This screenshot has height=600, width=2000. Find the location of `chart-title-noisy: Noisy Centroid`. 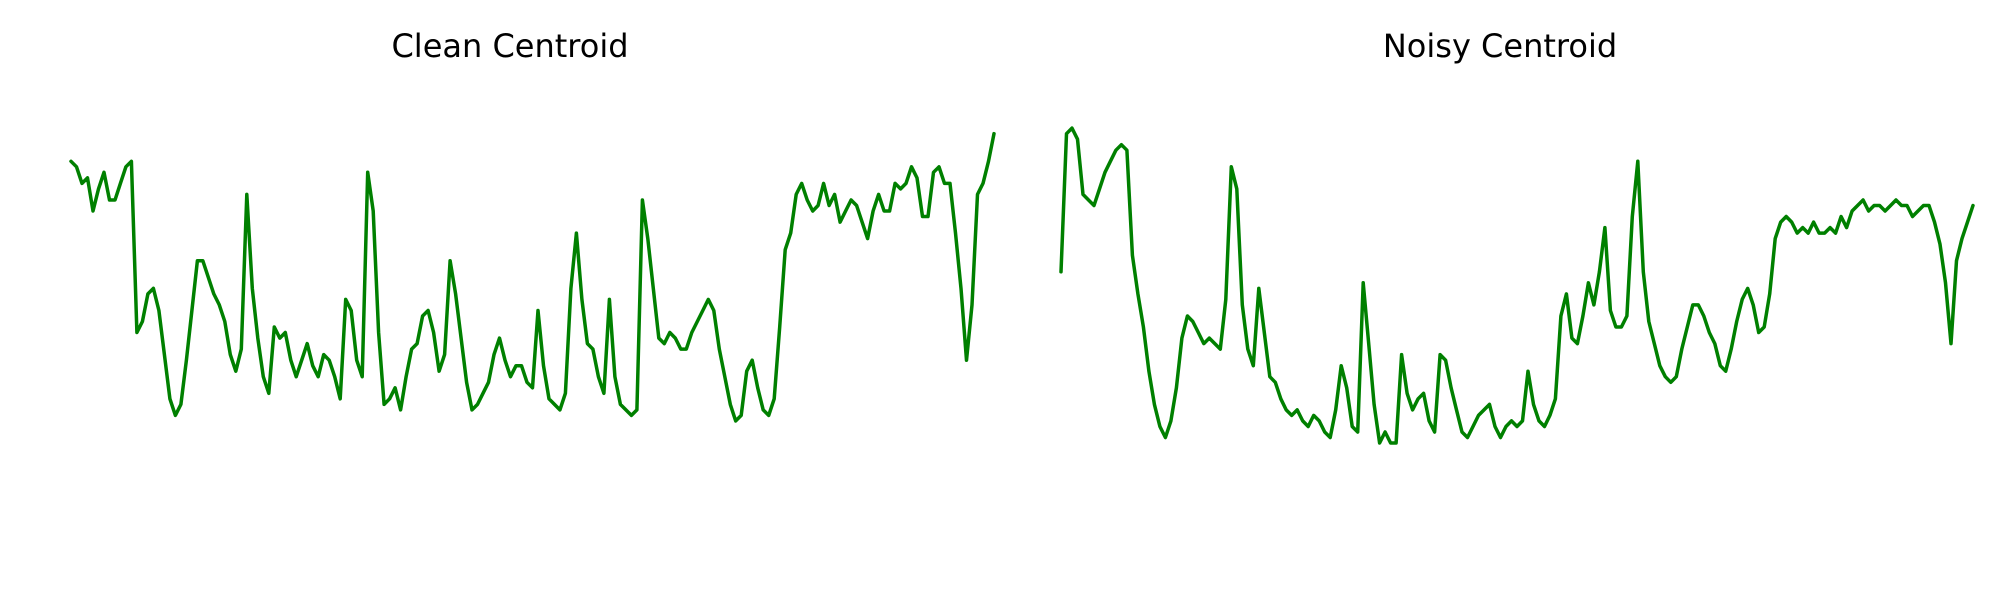

chart-title-noisy: Noisy Centroid is located at coordinates (1500, 46).